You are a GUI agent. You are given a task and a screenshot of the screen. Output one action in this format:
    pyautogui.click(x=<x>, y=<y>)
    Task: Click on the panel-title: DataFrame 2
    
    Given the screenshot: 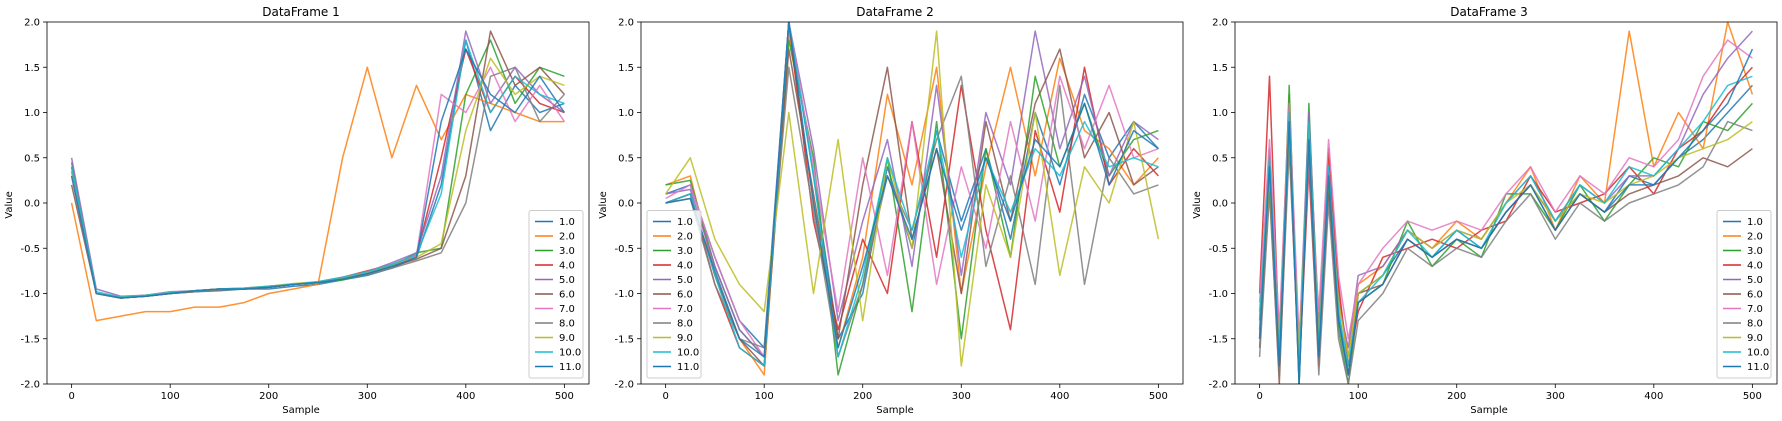 What is the action you would take?
    pyautogui.click(x=895, y=12)
    